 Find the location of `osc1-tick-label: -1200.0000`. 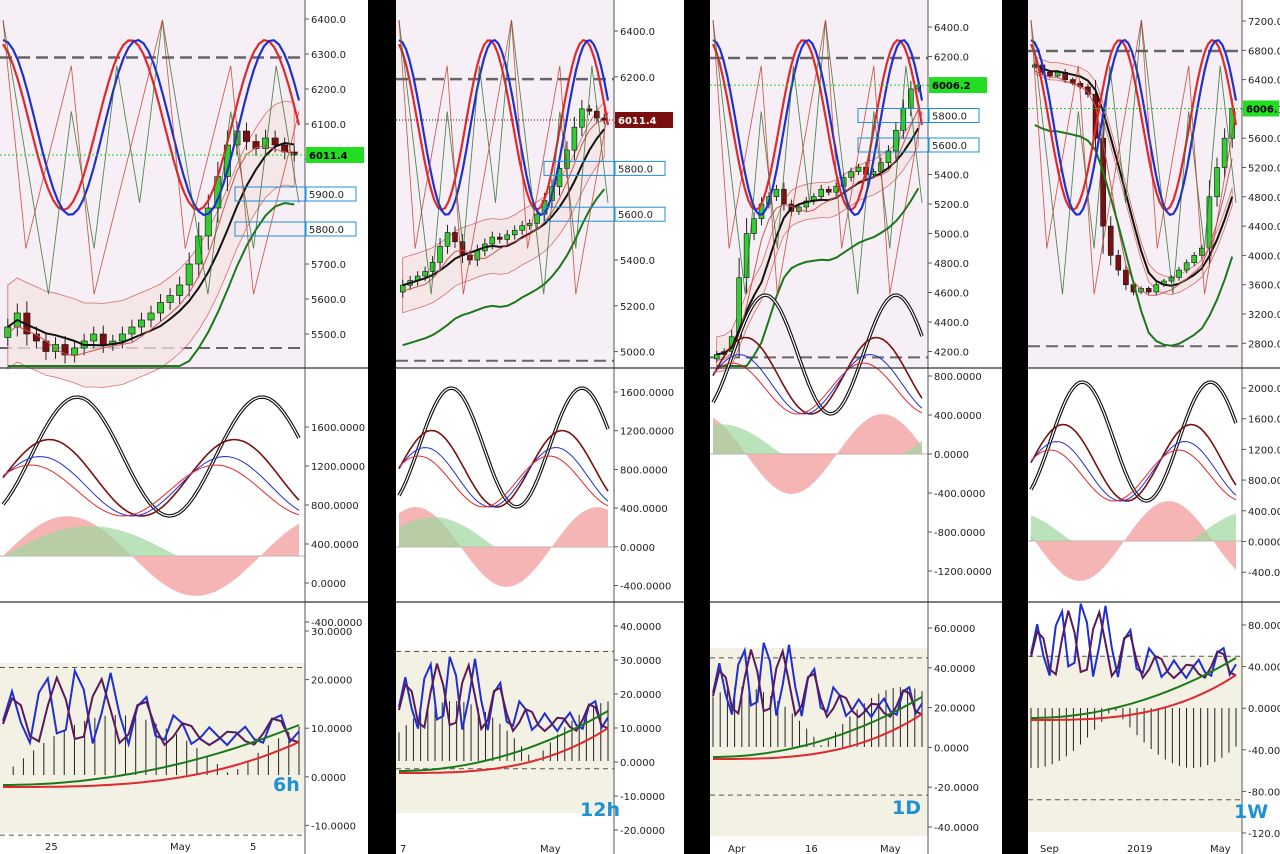

osc1-tick-label: -1200.0000 is located at coordinates (963, 572).